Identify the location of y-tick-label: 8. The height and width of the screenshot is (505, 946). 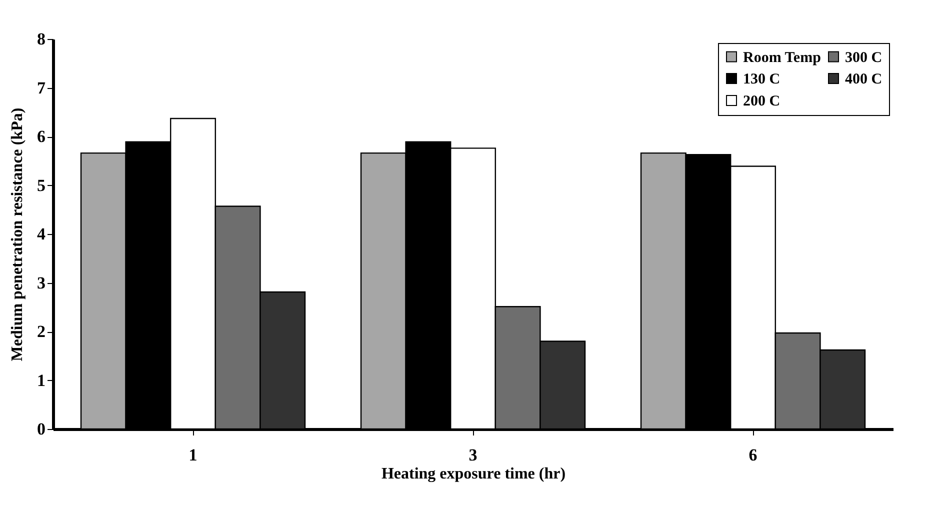
(41, 39).